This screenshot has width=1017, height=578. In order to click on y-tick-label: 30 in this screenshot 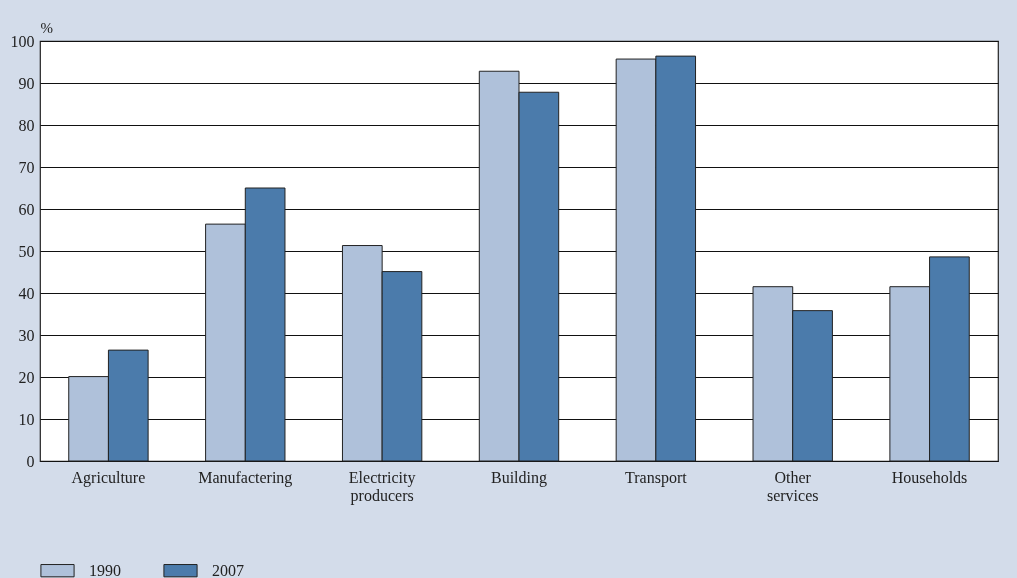, I will do `click(26, 335)`.